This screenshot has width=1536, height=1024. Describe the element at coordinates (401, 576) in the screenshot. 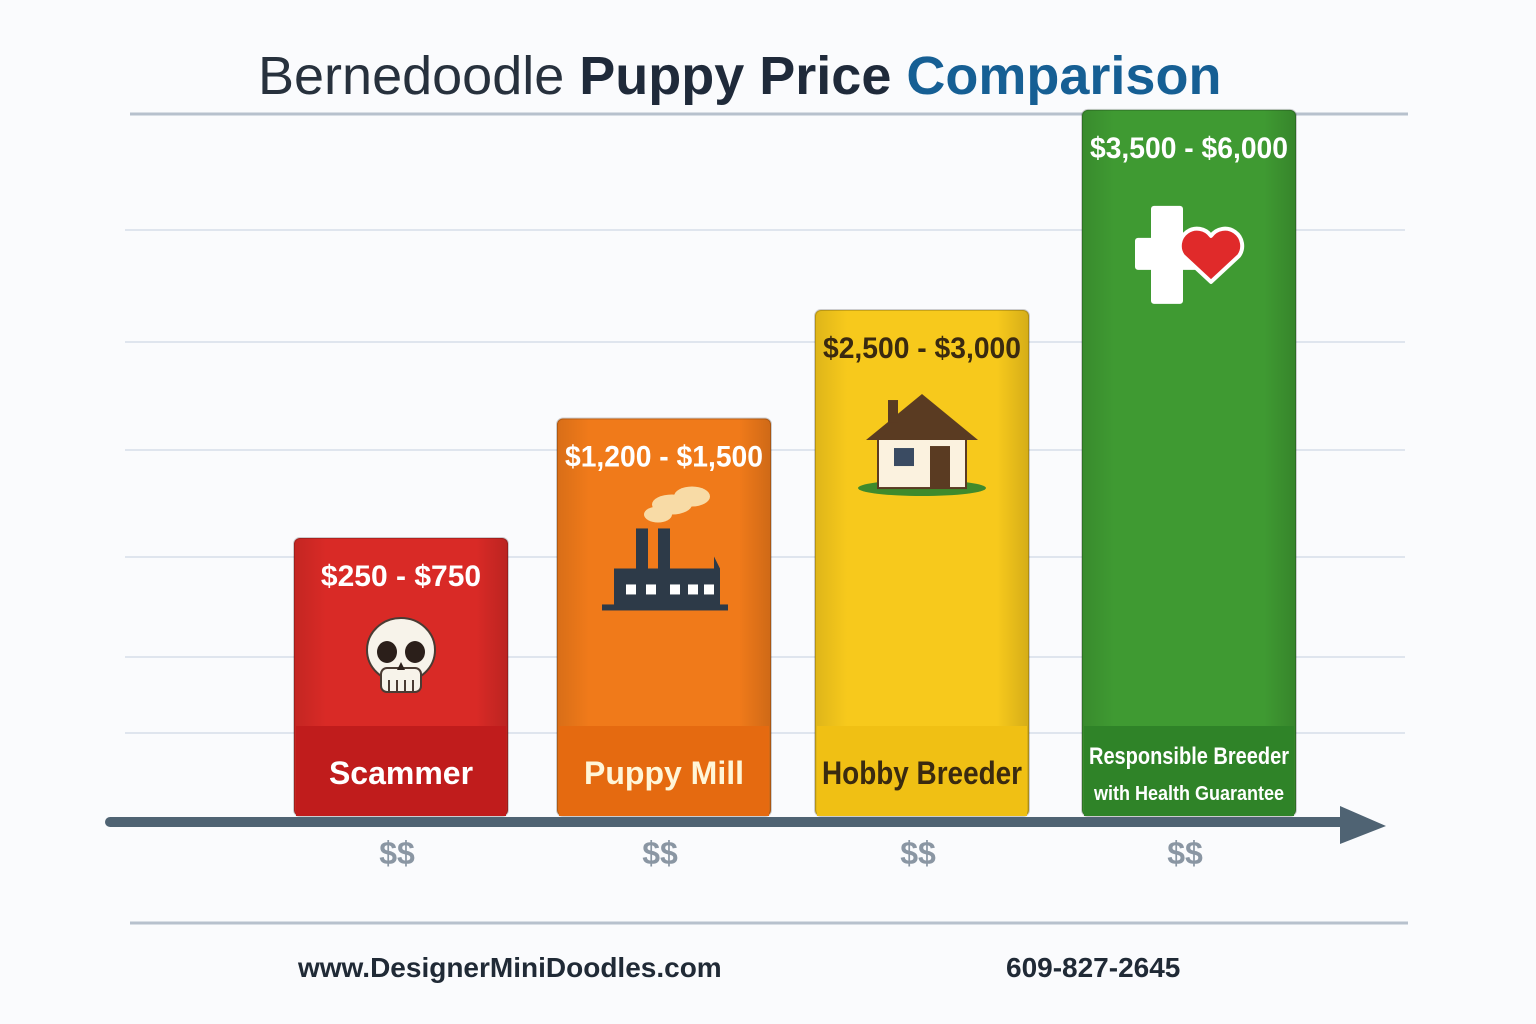

I see `value-label-1: $250 - $750` at that location.